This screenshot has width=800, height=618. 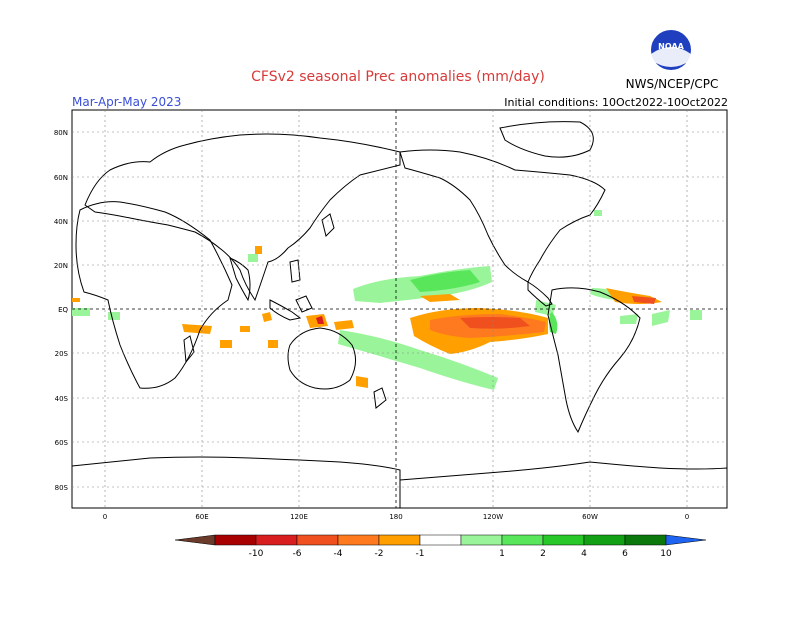 What do you see at coordinates (195, 540) in the screenshot?
I see `legend-arrow-left` at bounding box center [195, 540].